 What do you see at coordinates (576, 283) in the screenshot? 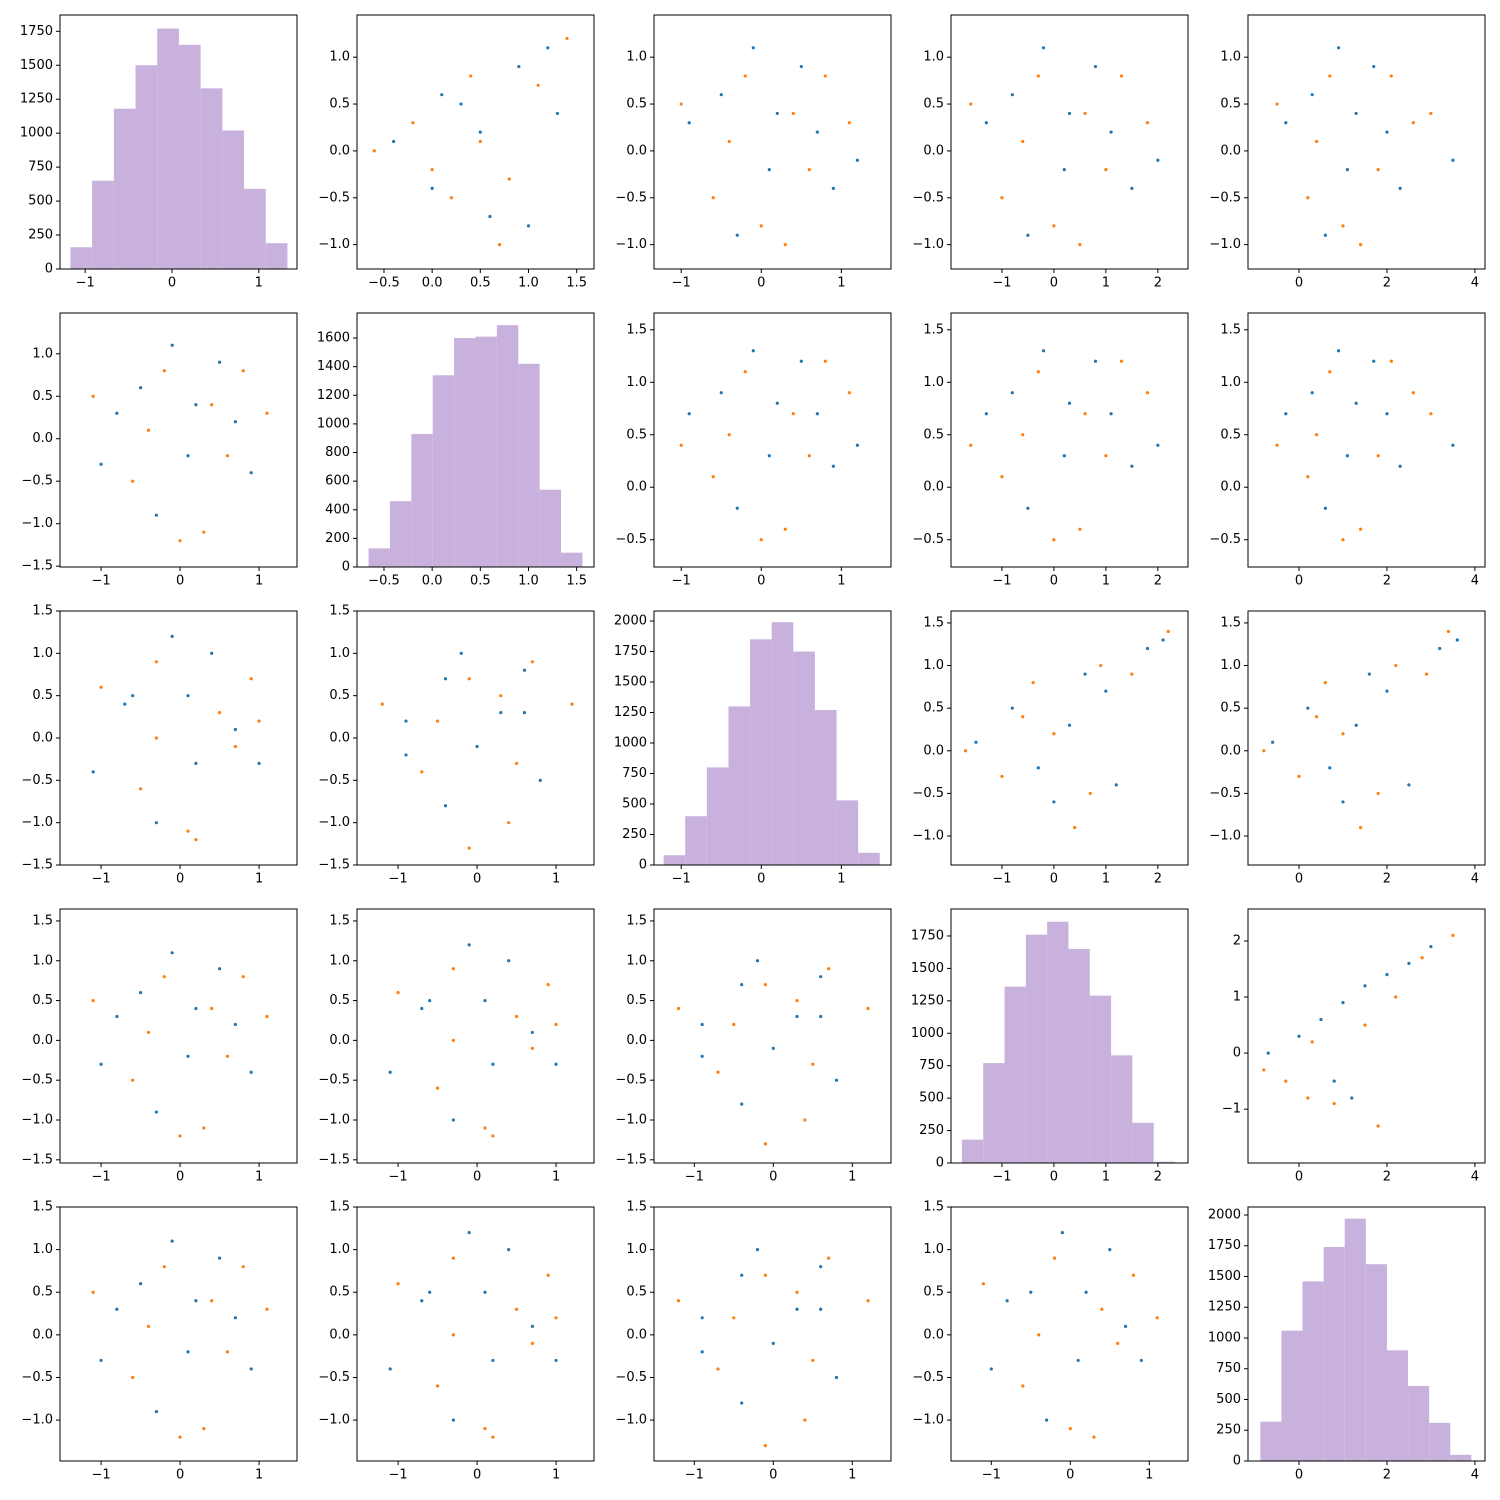
I see `x-tick-label: 1.5` at bounding box center [576, 283].